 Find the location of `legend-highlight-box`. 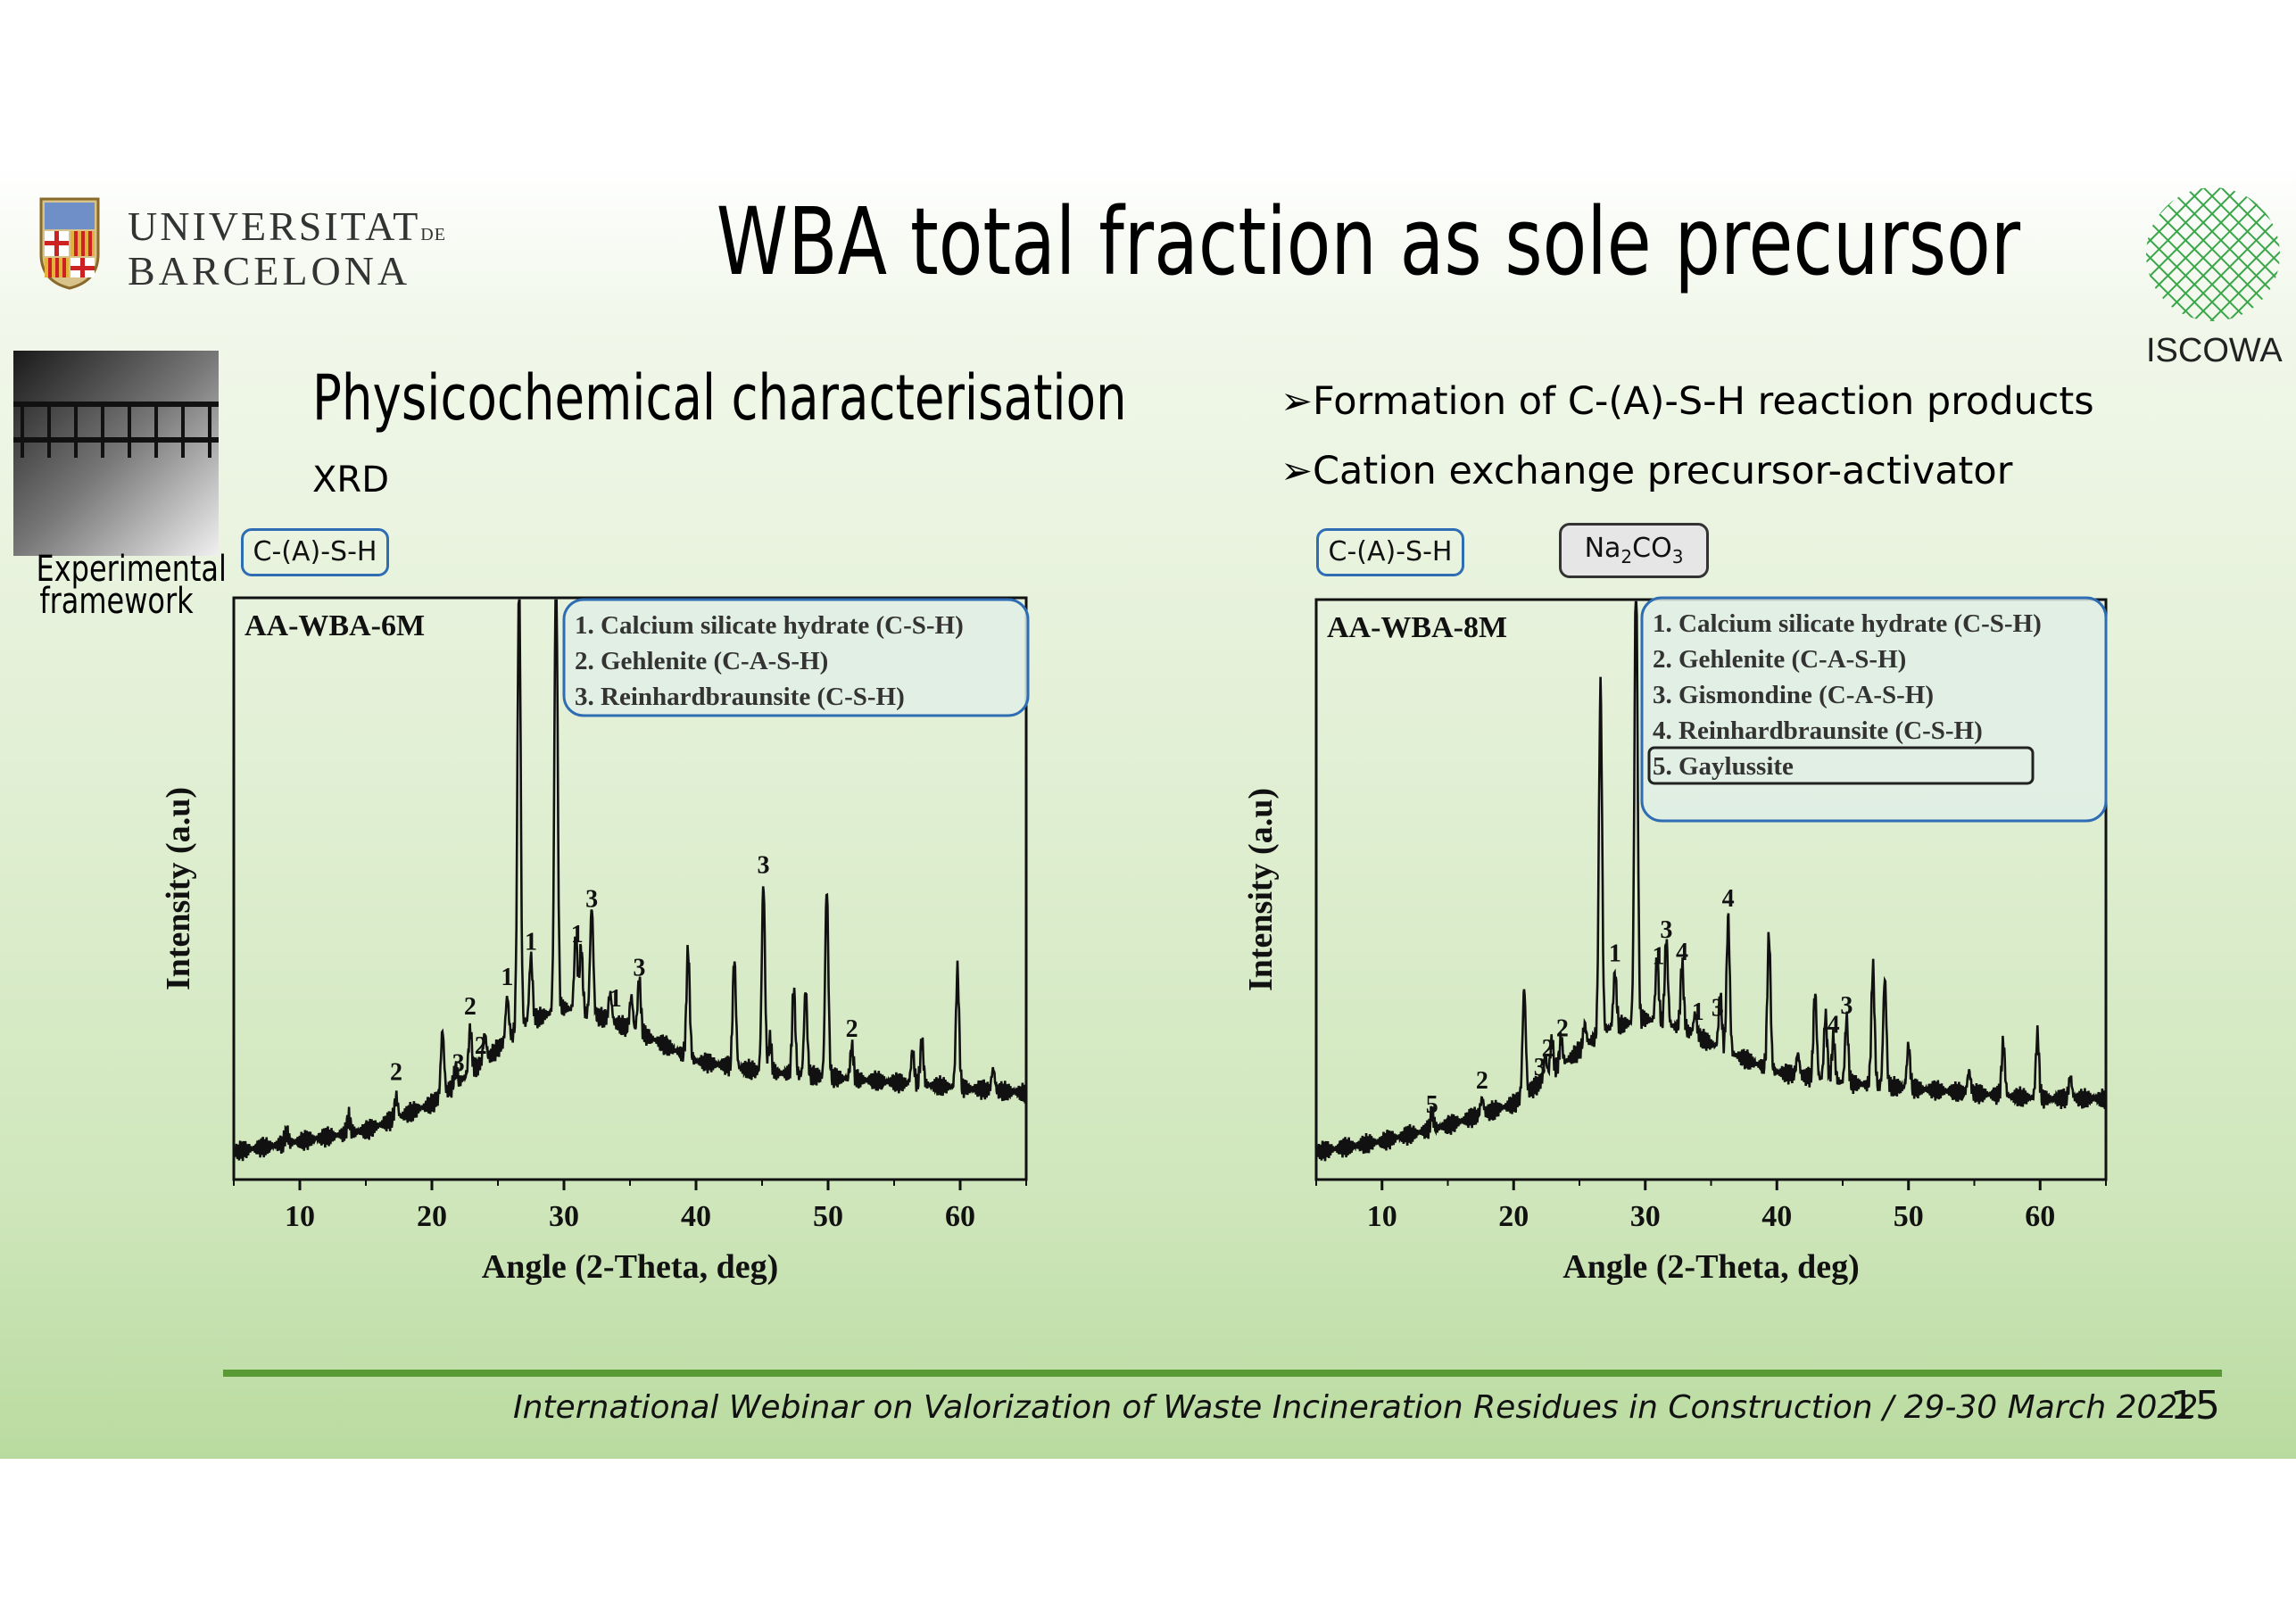

legend-highlight-box is located at coordinates (1841, 765).